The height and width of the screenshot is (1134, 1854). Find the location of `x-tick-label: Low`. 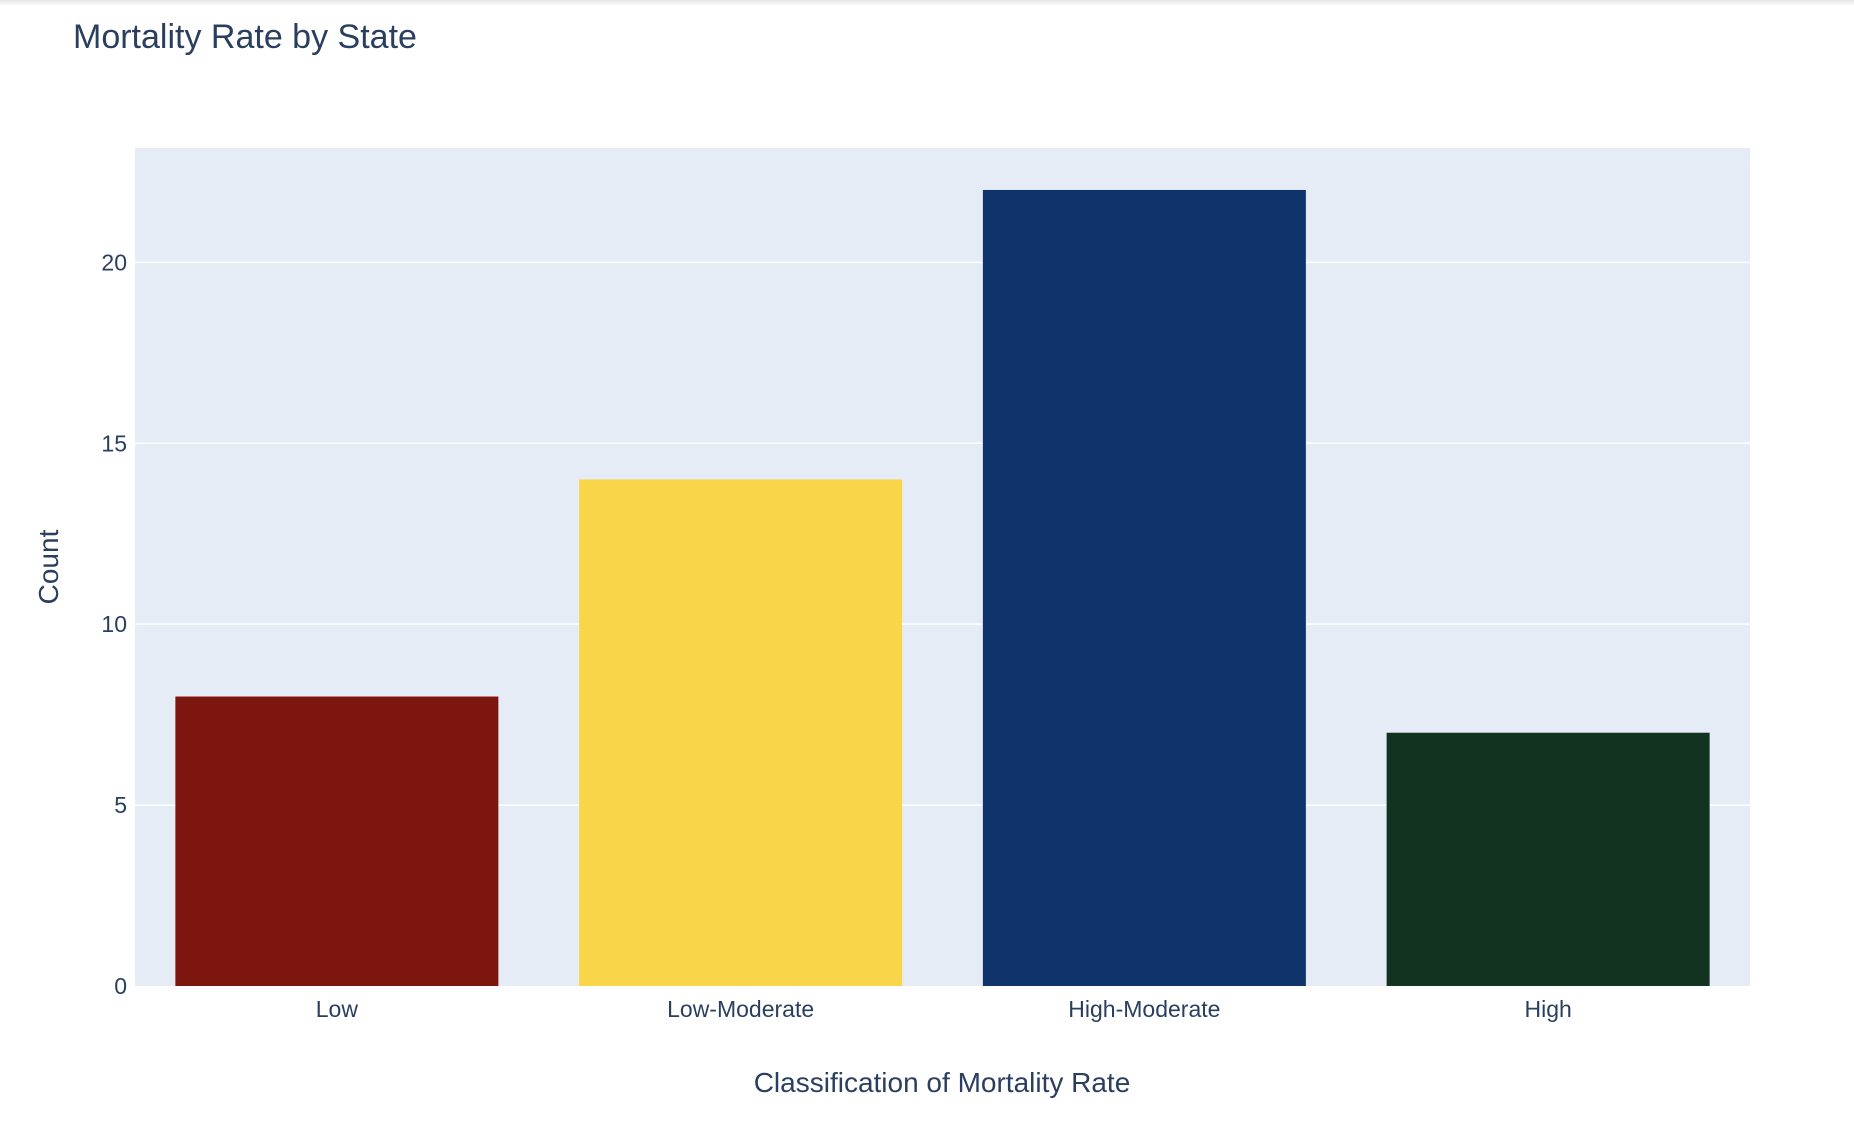

x-tick-label: Low is located at coordinates (337, 1009).